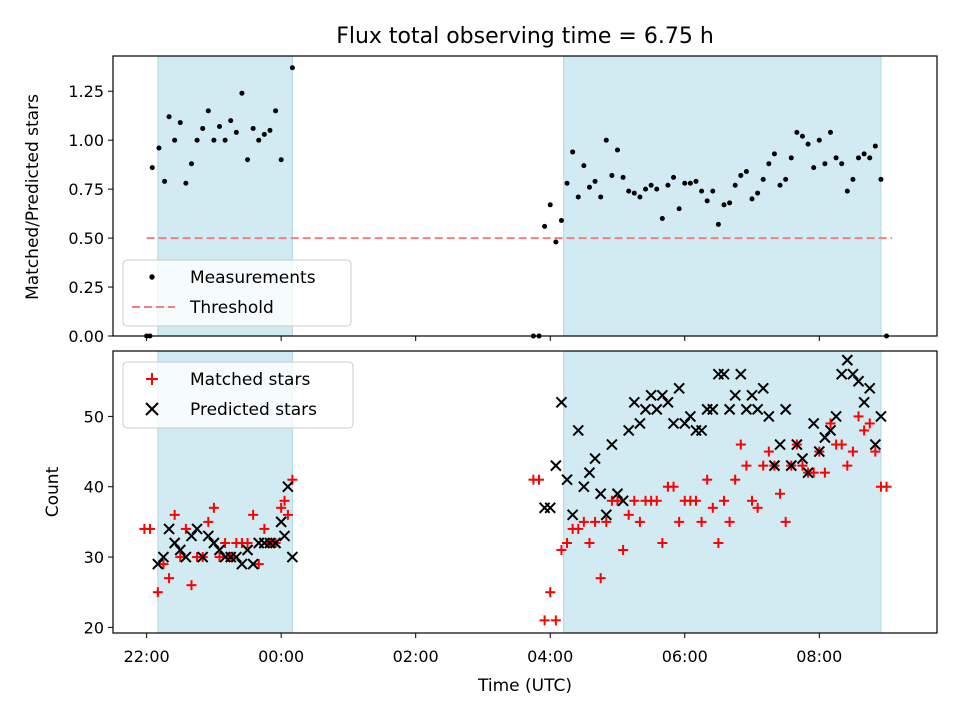  What do you see at coordinates (524, 686) in the screenshot?
I see `x-axis-label: Time (UTC)` at bounding box center [524, 686].